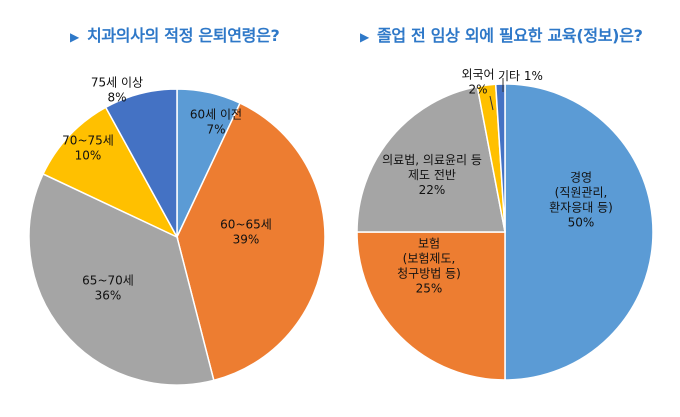 This screenshot has width=680, height=417. I want to click on chart2-title-text: 졸업 전 임상 외에 필요한 교육(정보)은?, so click(509, 35).